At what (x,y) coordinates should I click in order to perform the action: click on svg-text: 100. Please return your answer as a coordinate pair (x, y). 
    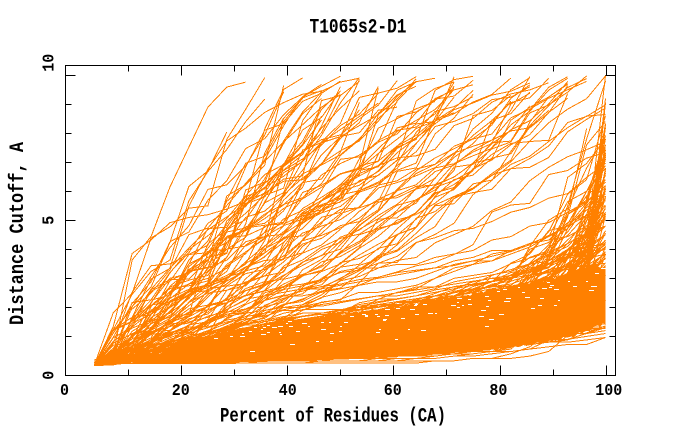
    Looking at the image, I should click on (608, 391).